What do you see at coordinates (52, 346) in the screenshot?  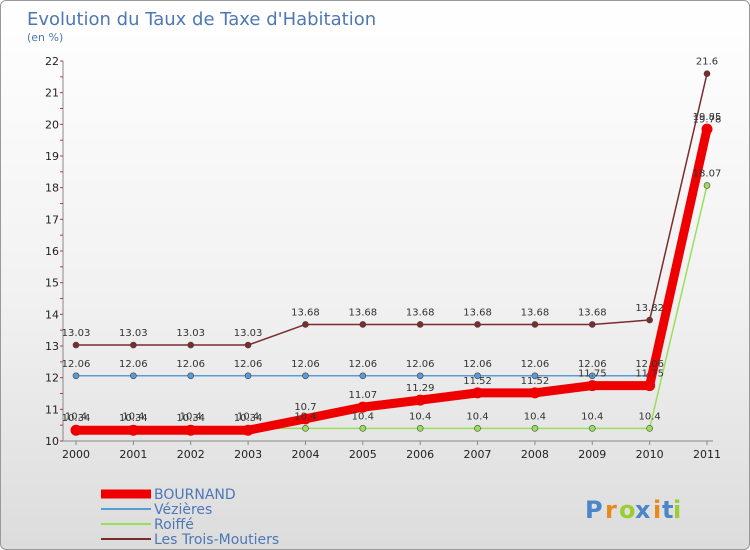 I see `y-tick-label: 13` at bounding box center [52, 346].